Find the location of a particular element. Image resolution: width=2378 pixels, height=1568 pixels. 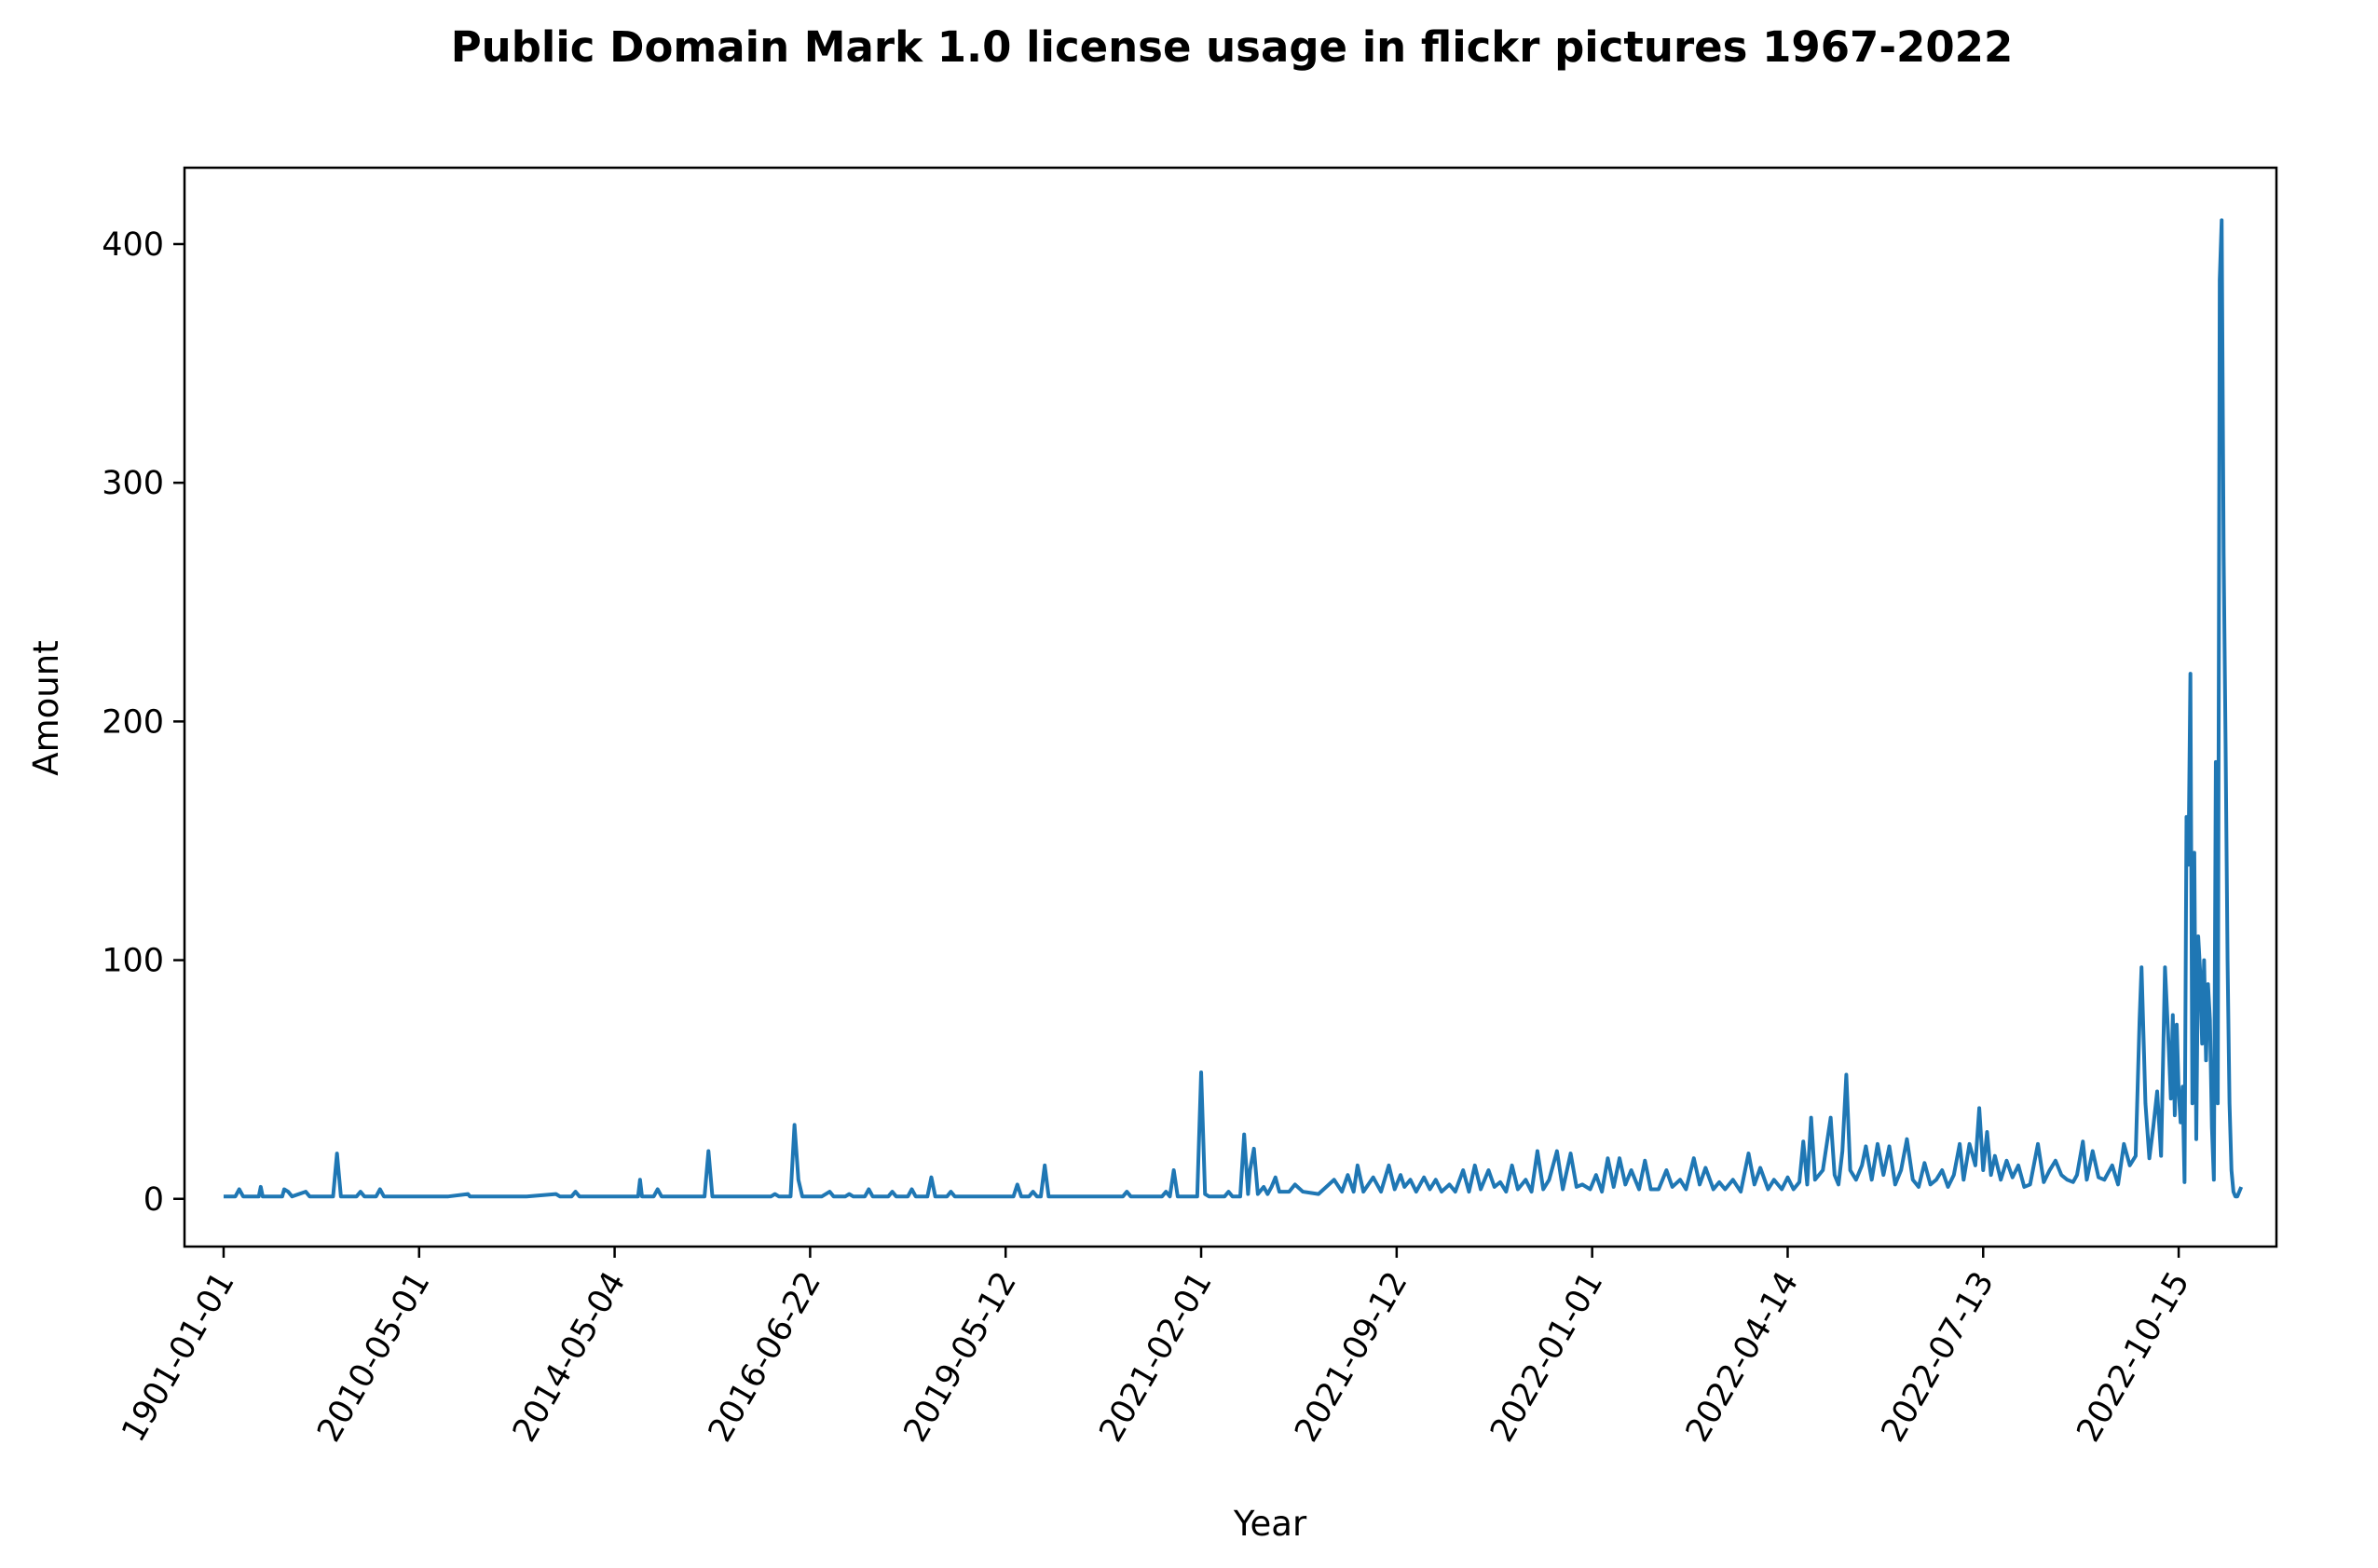

x-tick-label: 2022-10-15 is located at coordinates (2133, 1357).